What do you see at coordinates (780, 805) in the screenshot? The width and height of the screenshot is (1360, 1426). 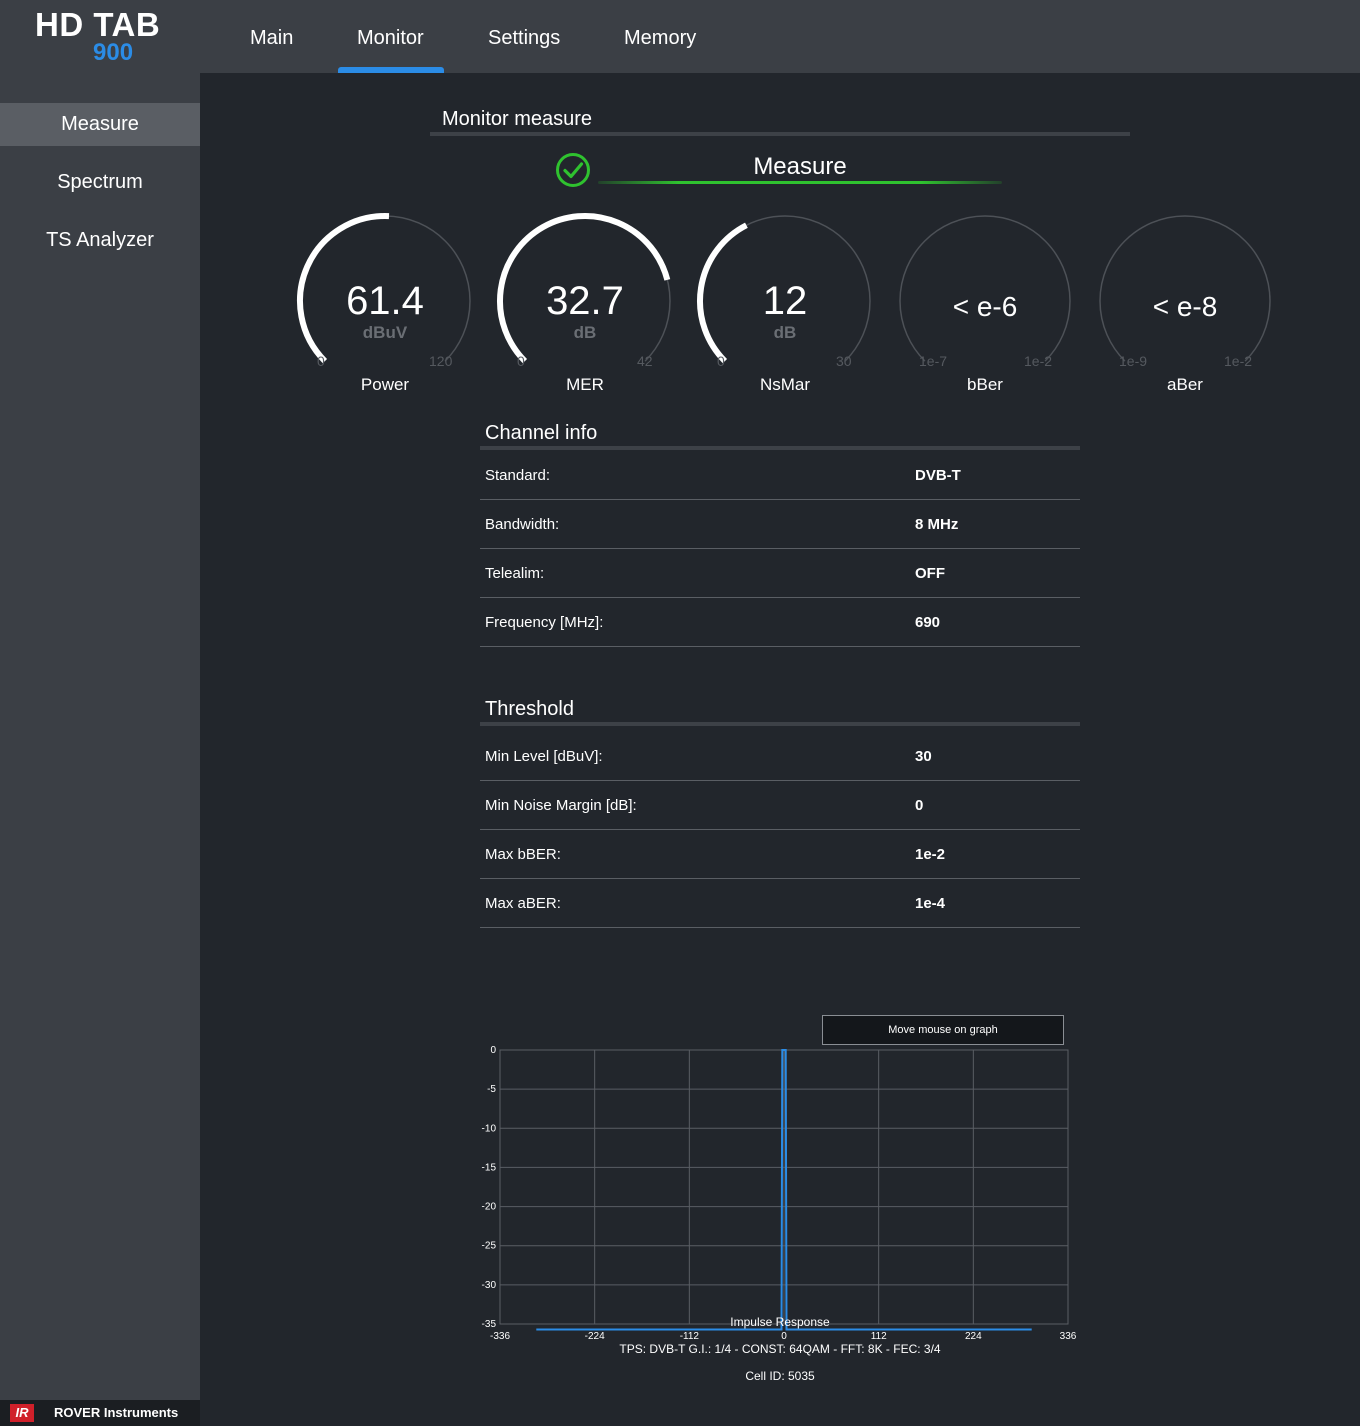 I see `table-row: Min Noise Margin [dB]: 0` at bounding box center [780, 805].